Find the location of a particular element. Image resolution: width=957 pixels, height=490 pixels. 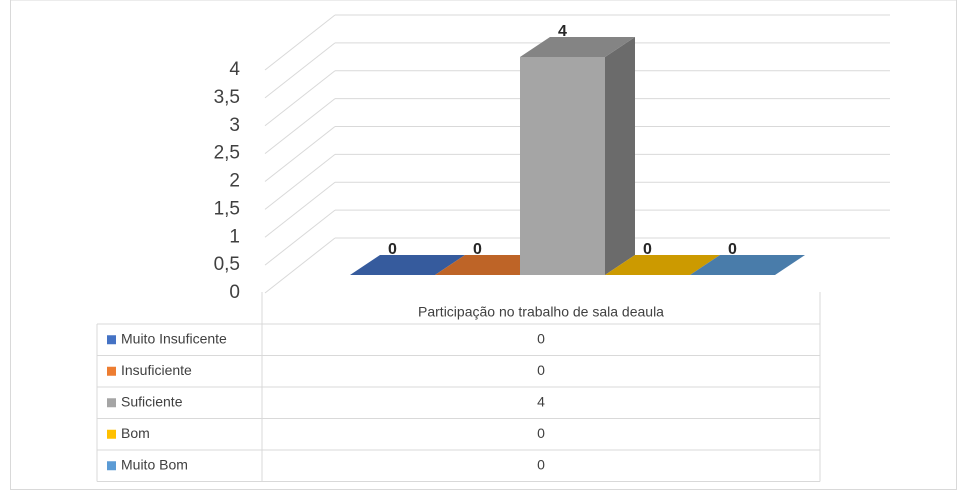

y-tick-label: 2 is located at coordinates (234, 181).